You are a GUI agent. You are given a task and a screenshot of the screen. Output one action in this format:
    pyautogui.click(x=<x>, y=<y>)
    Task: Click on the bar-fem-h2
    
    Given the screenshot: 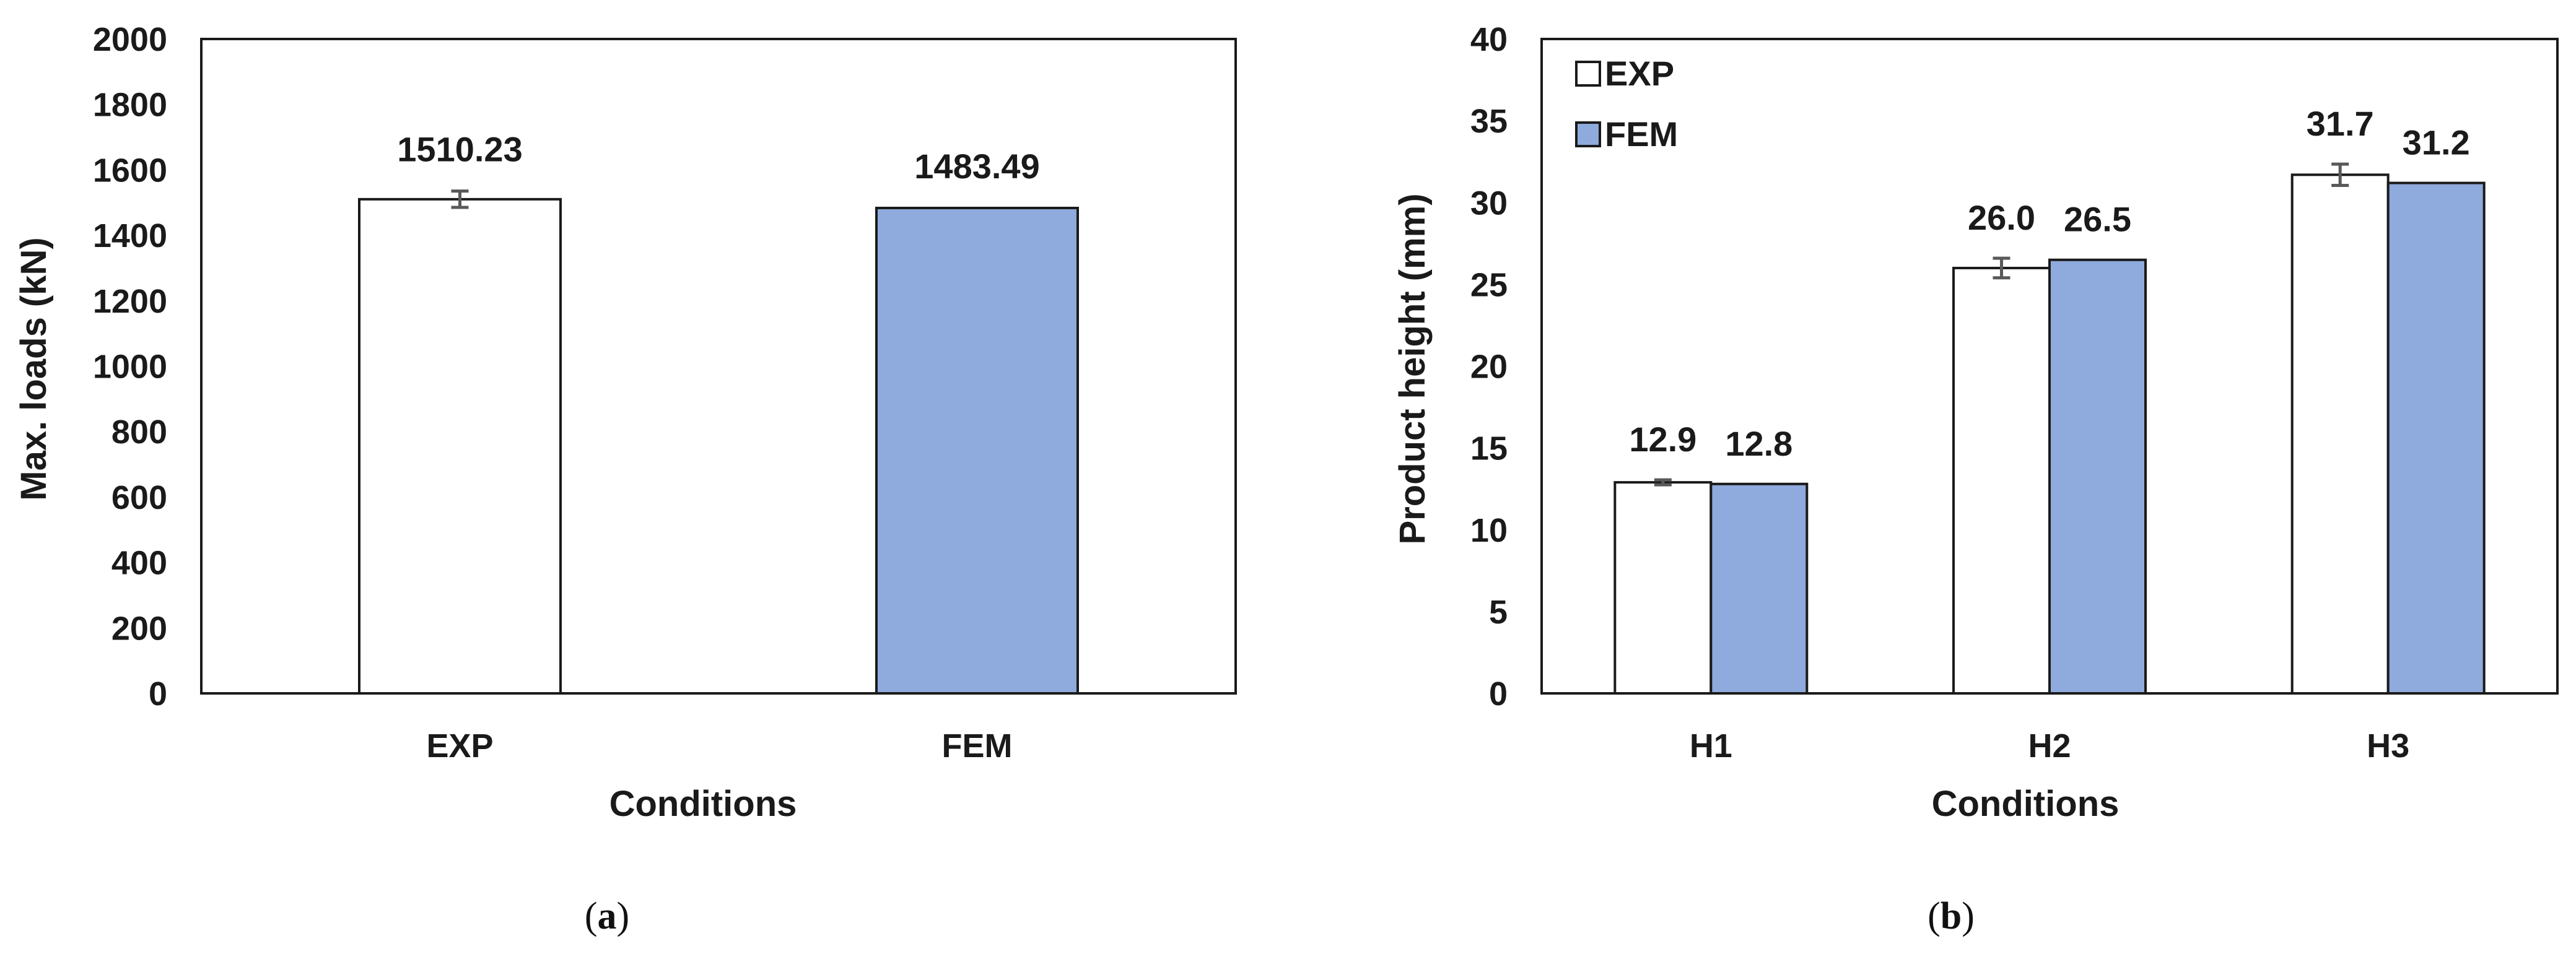 What is the action you would take?
    pyautogui.click(x=2097, y=476)
    